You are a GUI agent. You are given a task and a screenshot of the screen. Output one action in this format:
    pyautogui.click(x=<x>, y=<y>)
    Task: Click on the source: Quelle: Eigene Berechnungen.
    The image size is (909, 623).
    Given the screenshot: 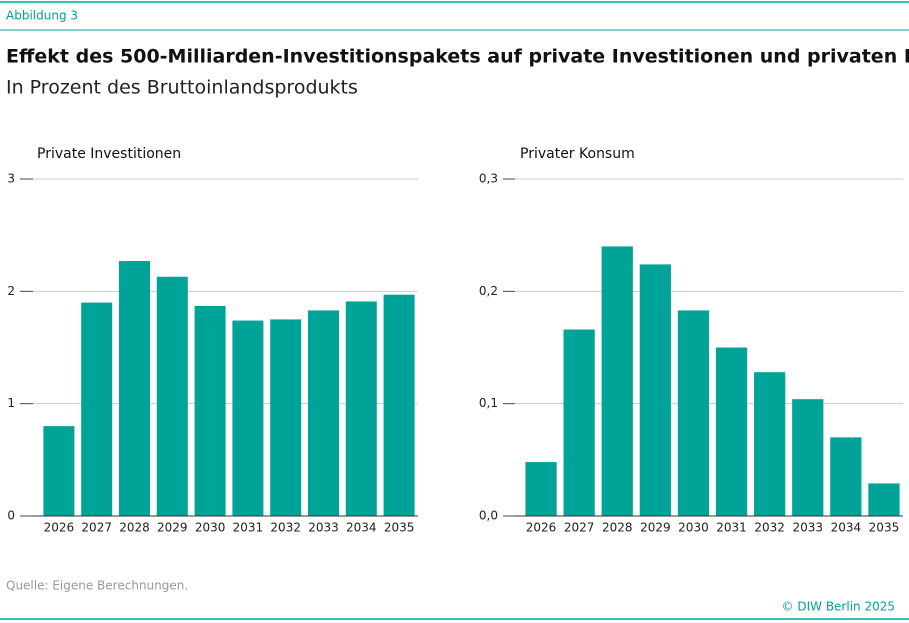 What is the action you would take?
    pyautogui.click(x=97, y=586)
    